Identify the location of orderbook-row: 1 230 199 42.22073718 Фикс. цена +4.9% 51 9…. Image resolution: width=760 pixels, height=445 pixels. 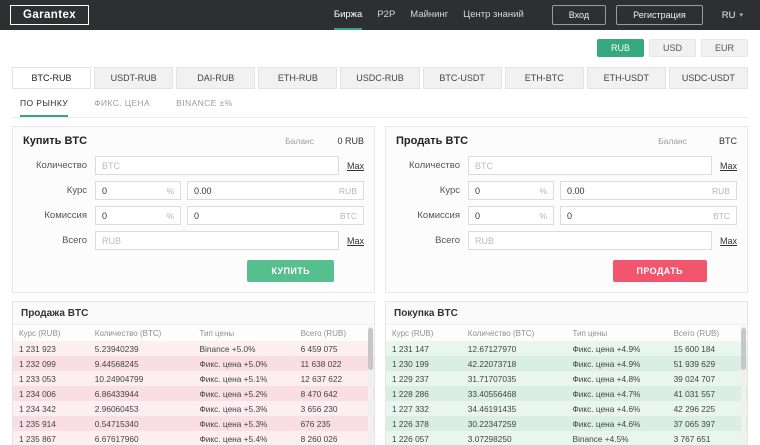
(566, 363).